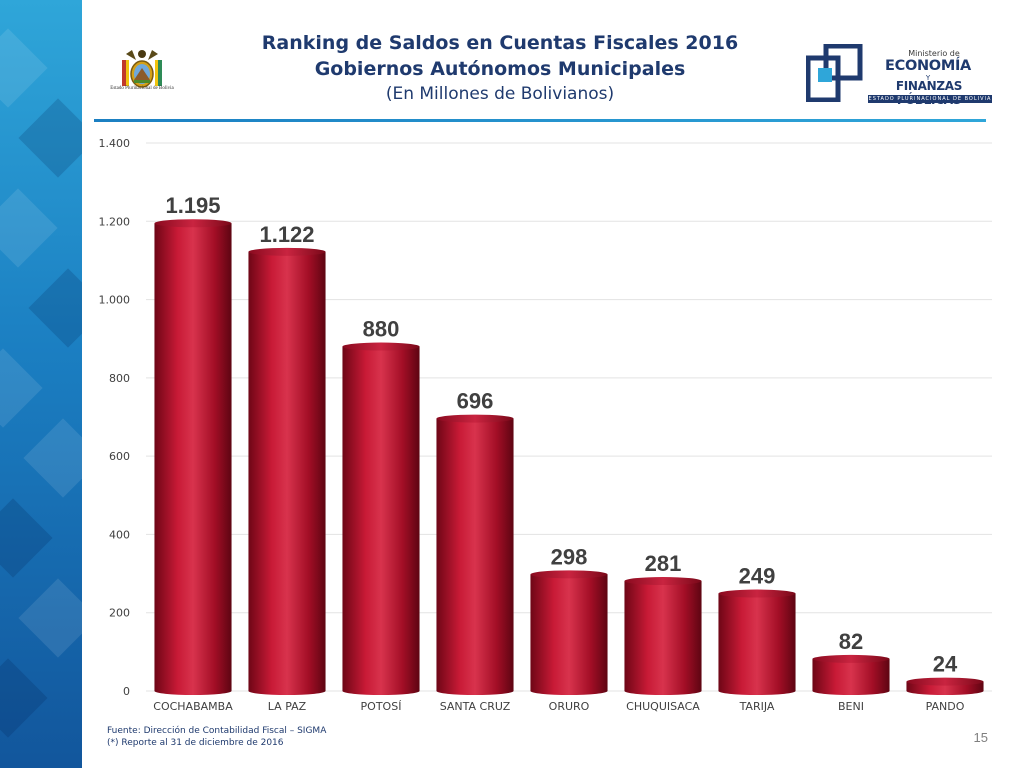  What do you see at coordinates (928, 66) in the screenshot?
I see `logo-text-economia: ECONOMÍA` at bounding box center [928, 66].